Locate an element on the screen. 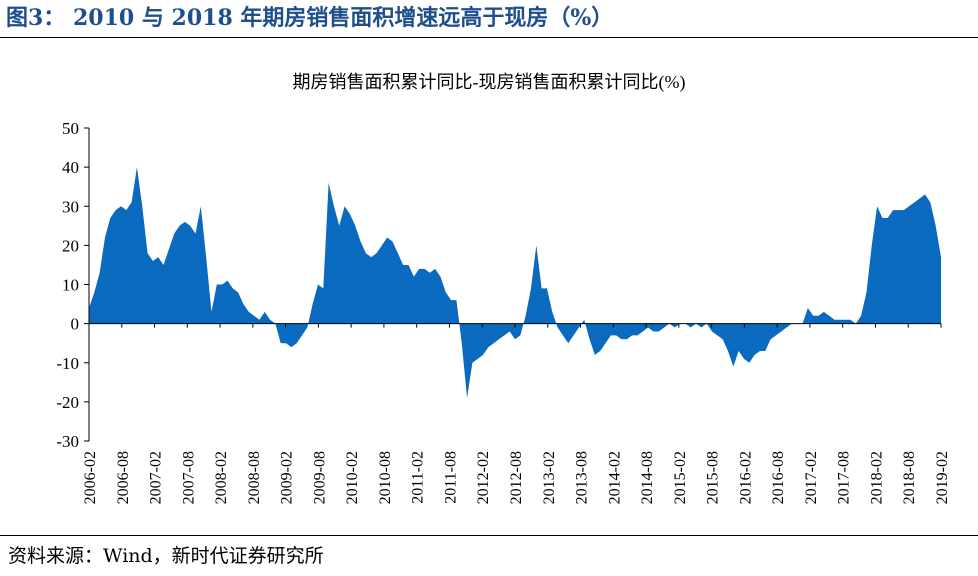 The width and height of the screenshot is (978, 576). y-tick-label: -10 is located at coordinates (67, 363).